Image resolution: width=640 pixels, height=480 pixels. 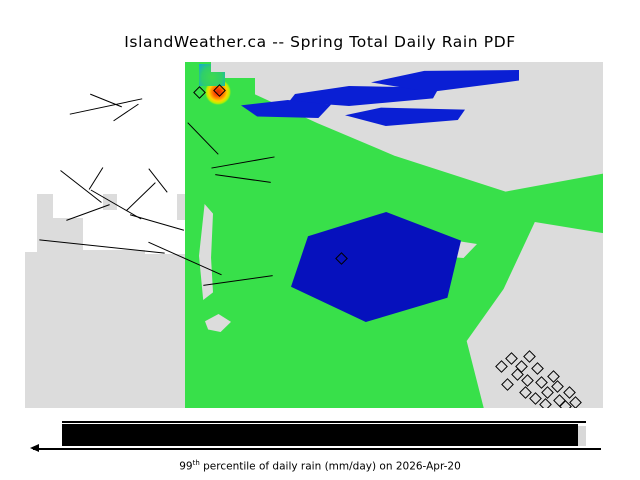 I want to click on water-channel-inlet-a, so click(x=405, y=116).